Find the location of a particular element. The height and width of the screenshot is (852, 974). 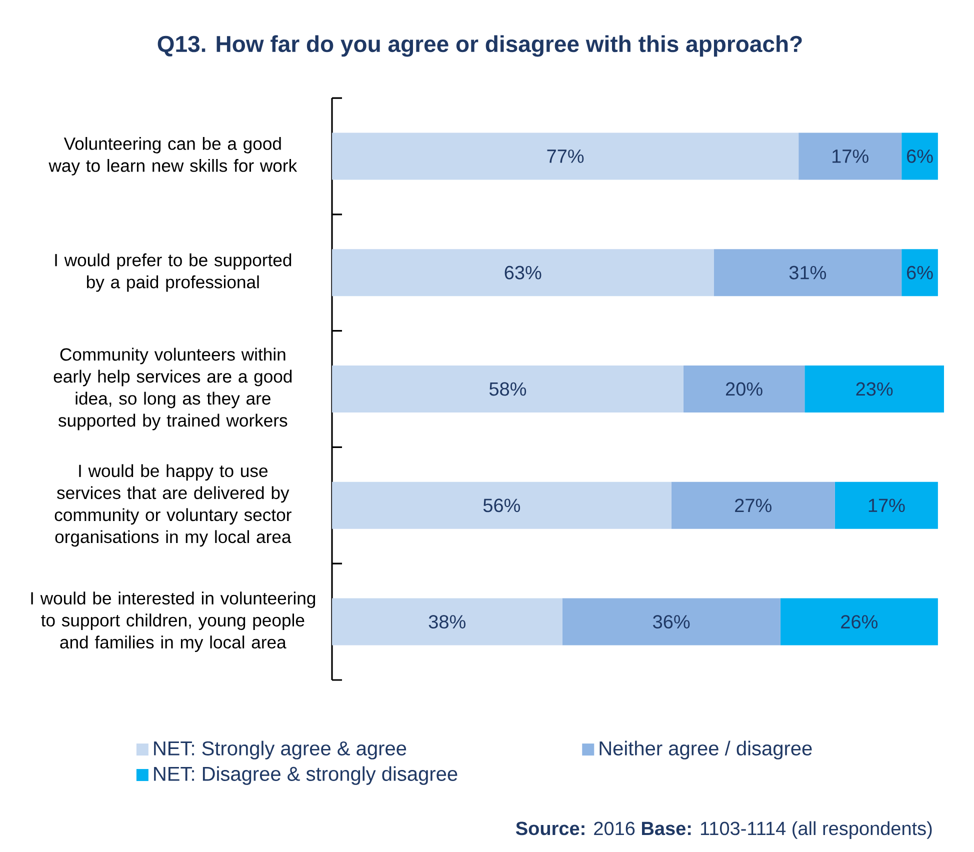

data-label: 77% is located at coordinates (565, 156).